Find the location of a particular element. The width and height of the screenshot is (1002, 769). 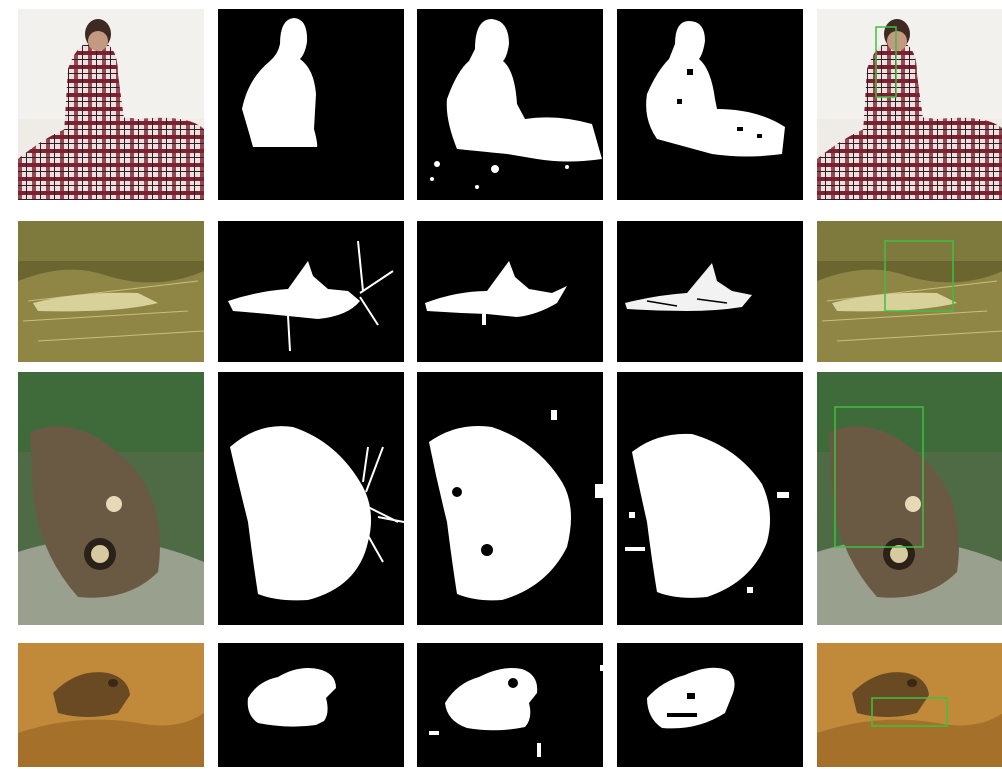

row4-detection-overlay is located at coordinates (909, 705).